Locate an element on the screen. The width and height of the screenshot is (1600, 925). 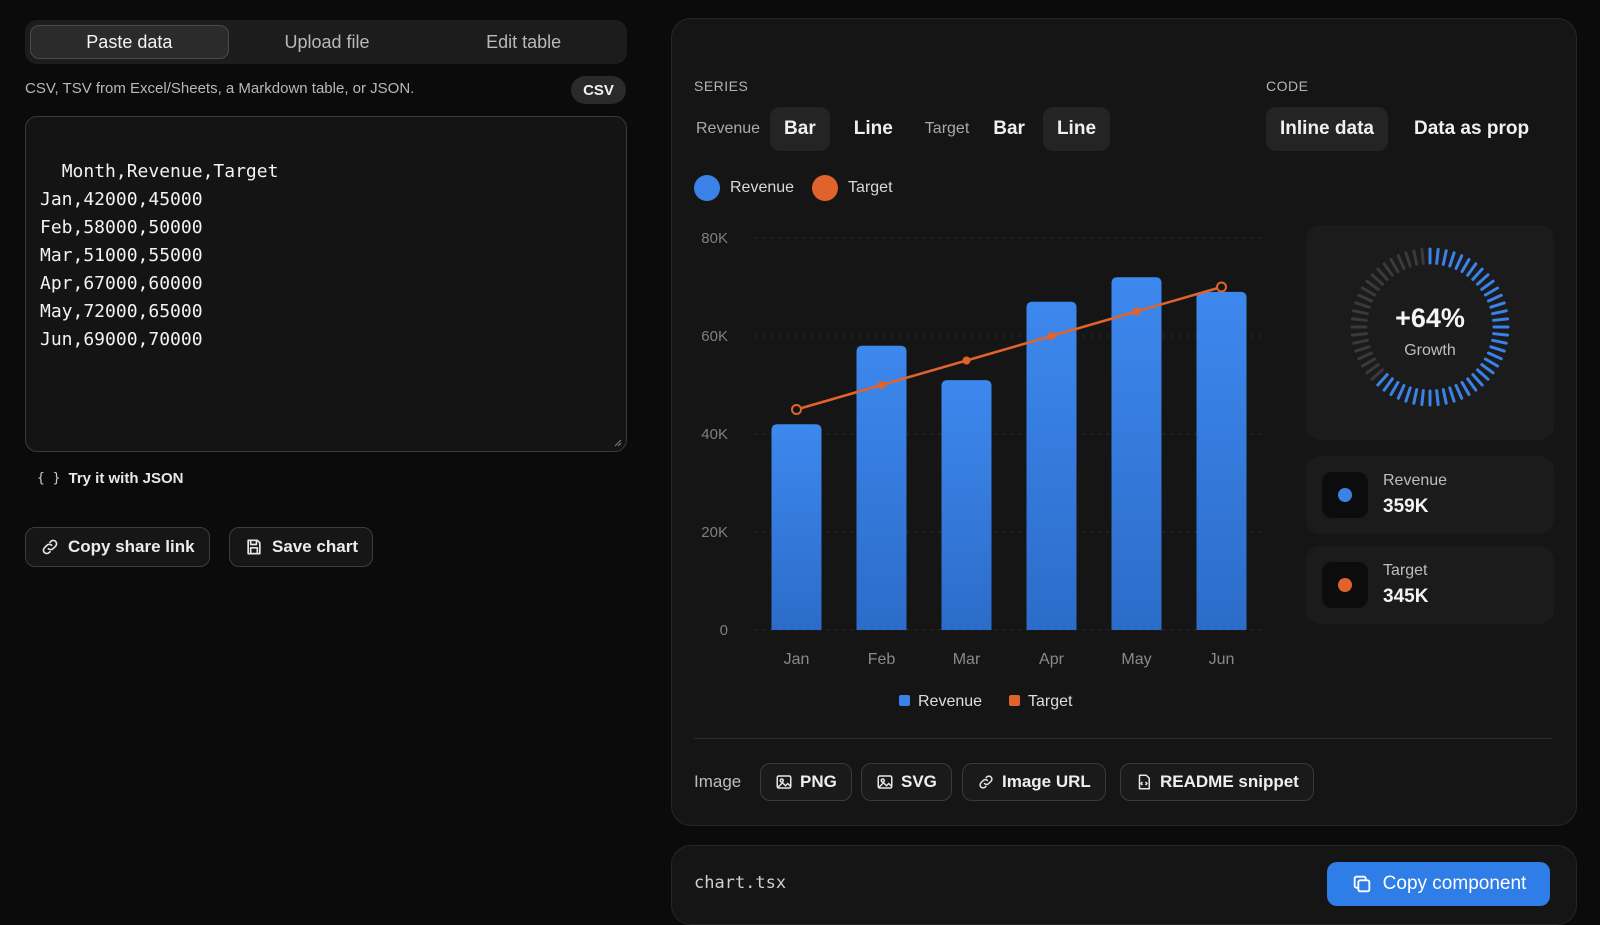
code-filename: chart.tsx is located at coordinates (740, 883).